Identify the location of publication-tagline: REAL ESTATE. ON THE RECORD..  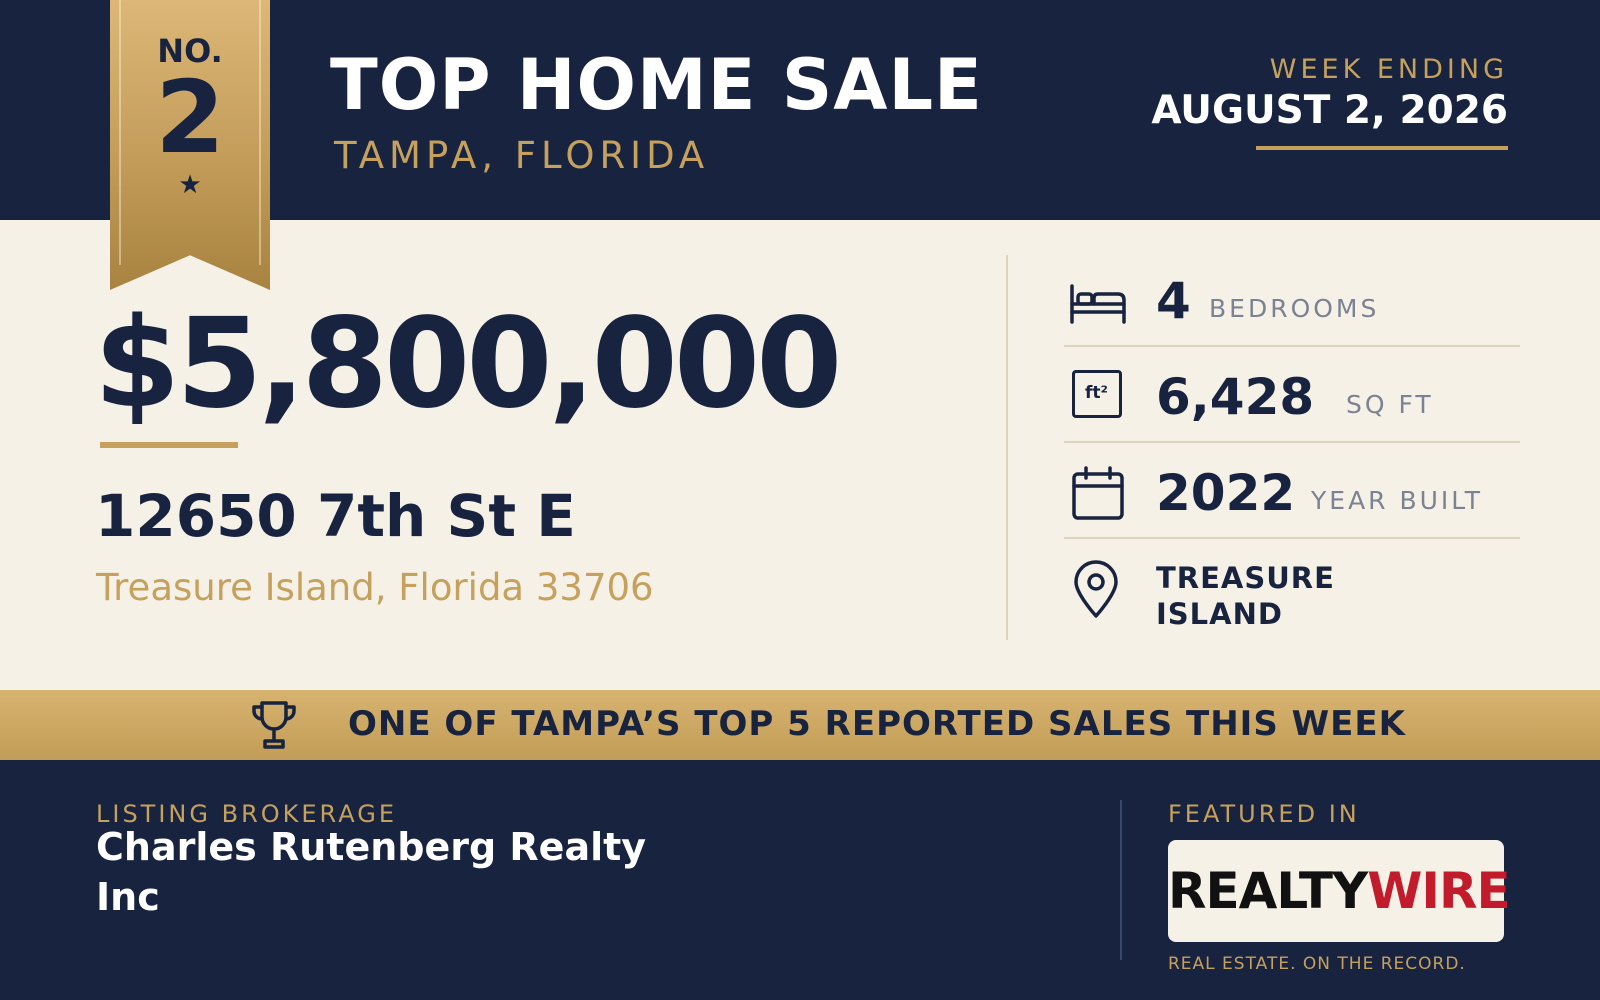
(1317, 964).